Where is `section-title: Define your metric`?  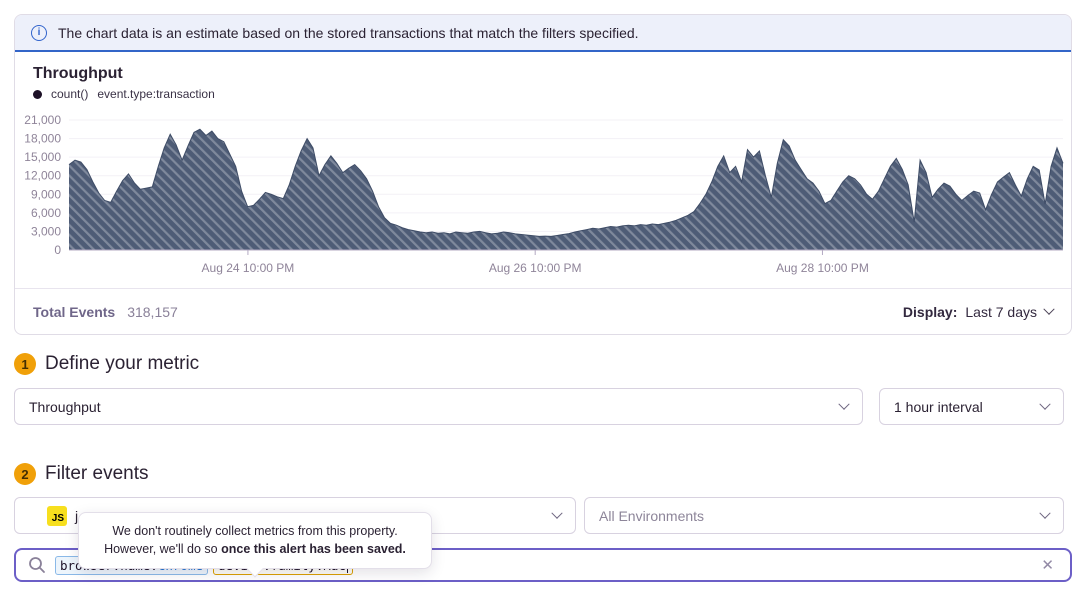 section-title: Define your metric is located at coordinates (122, 363).